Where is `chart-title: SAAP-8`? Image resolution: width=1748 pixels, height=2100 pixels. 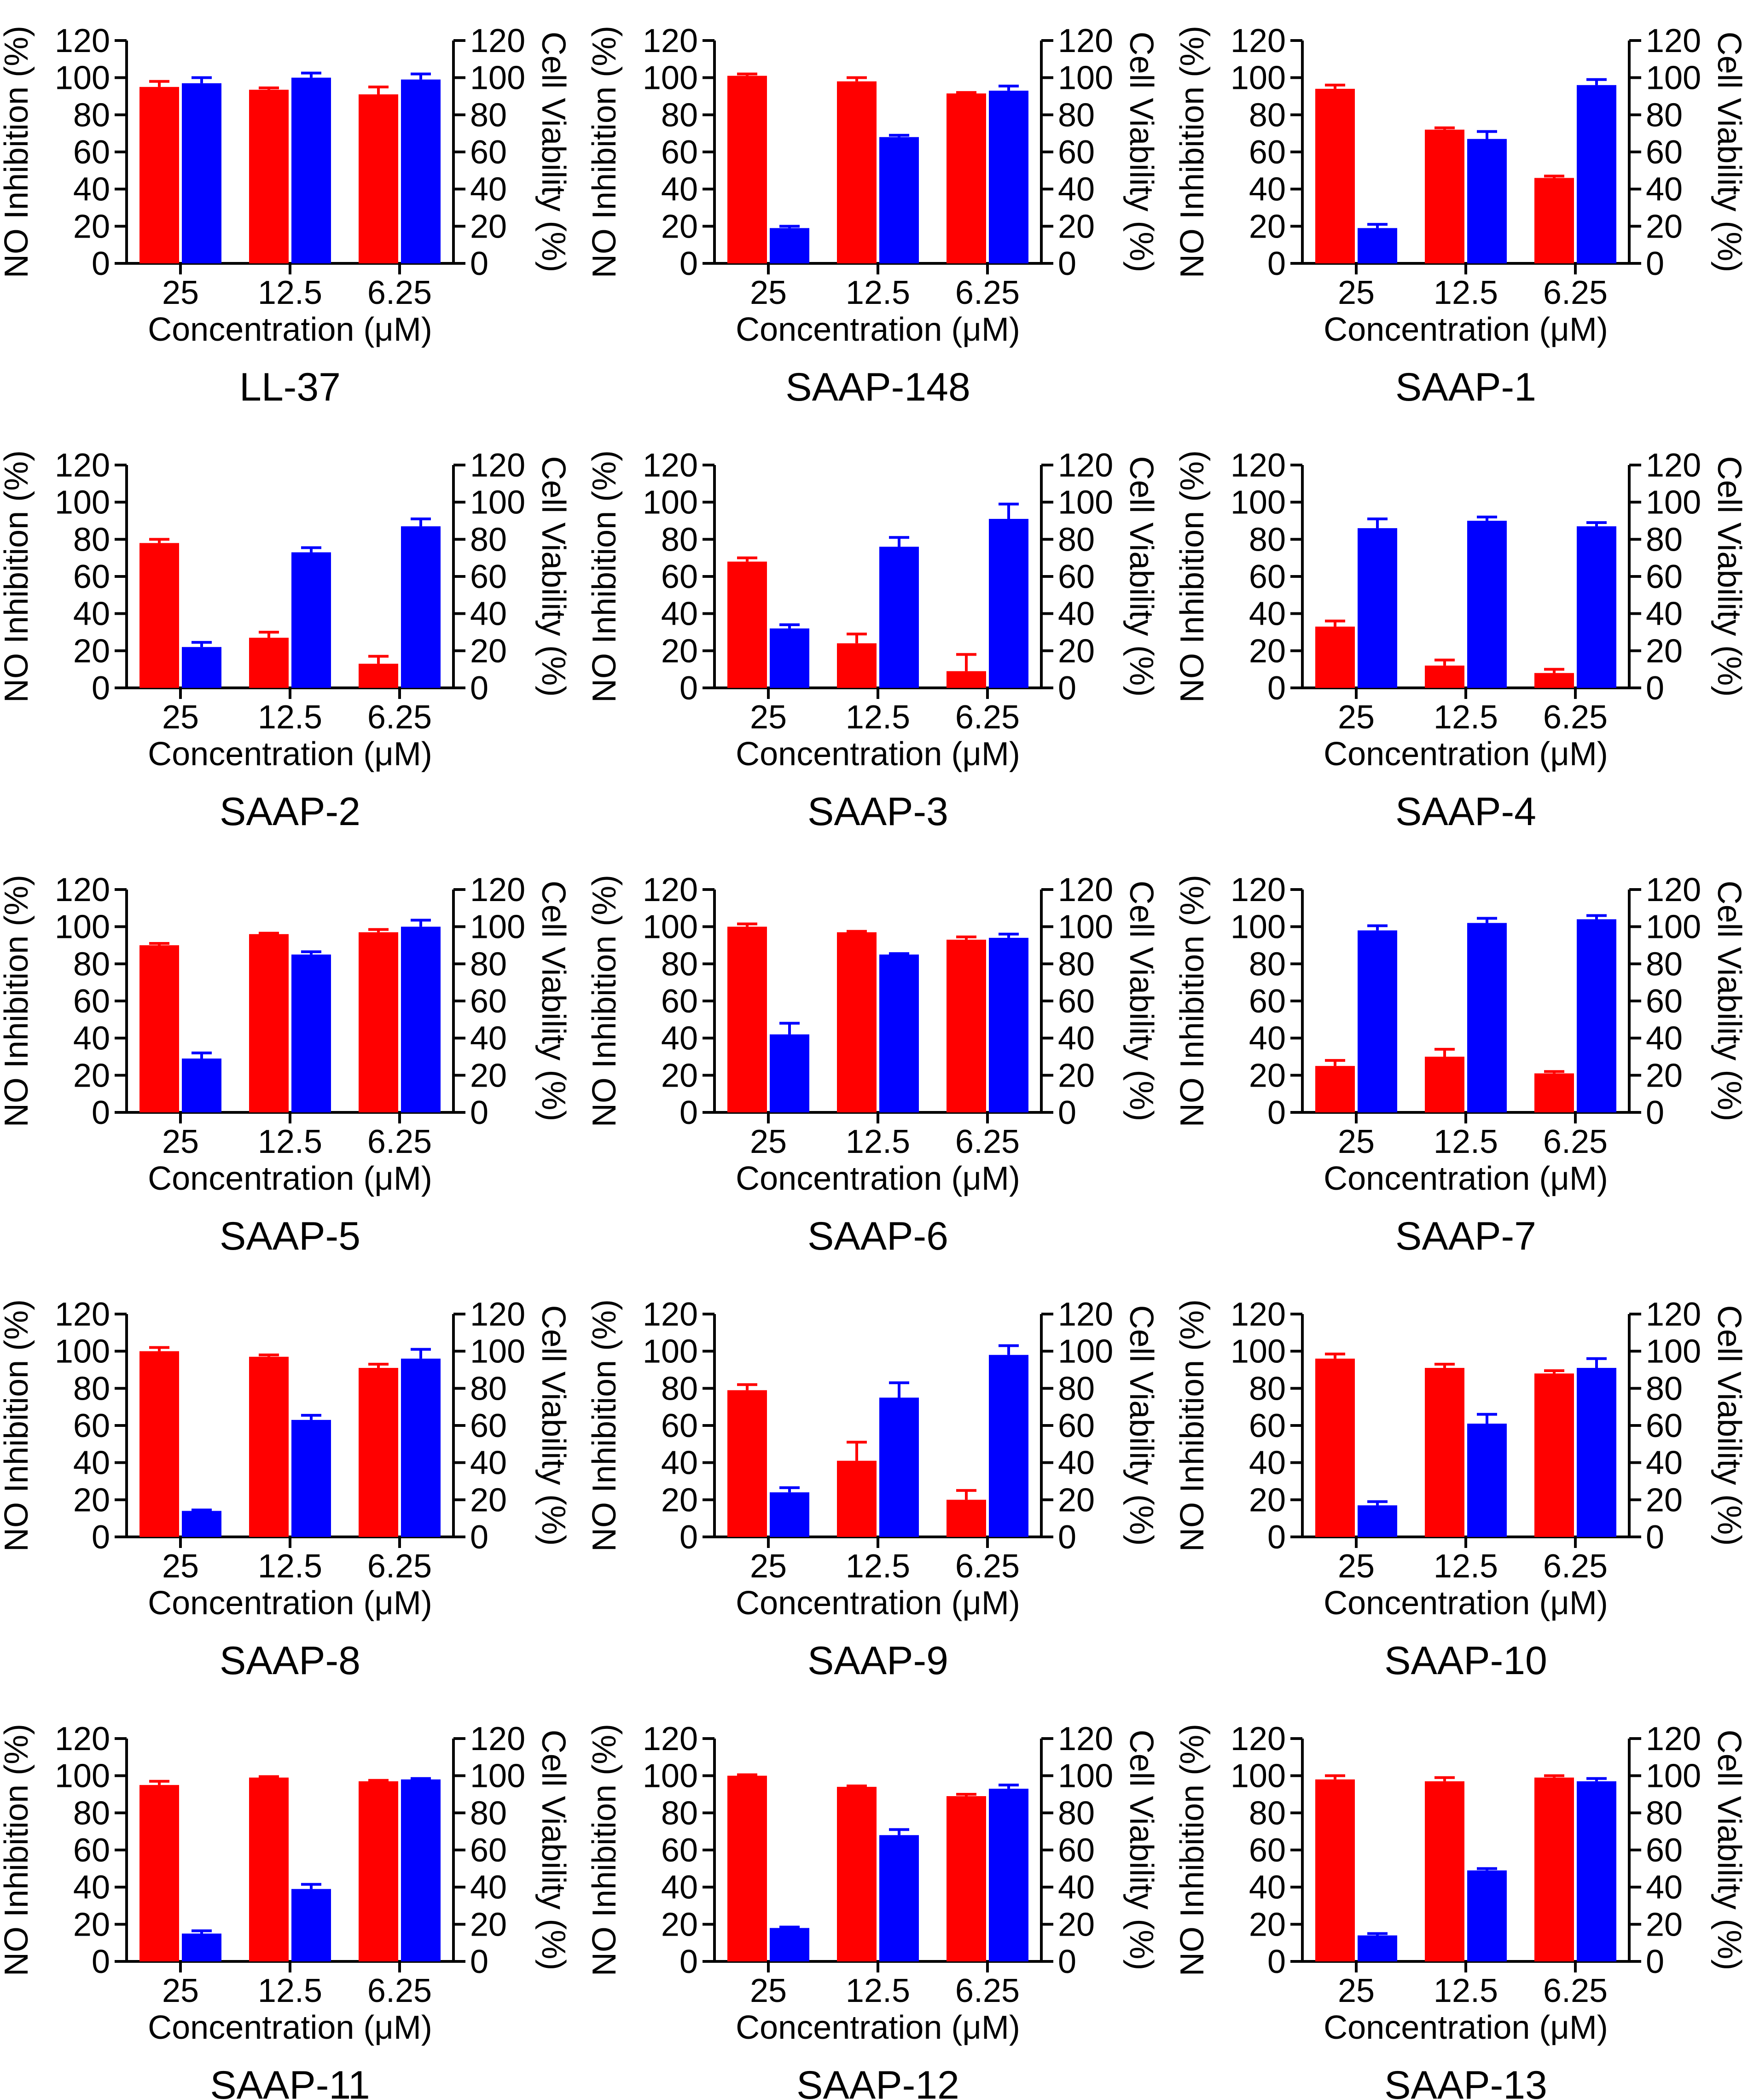 chart-title: SAAP-8 is located at coordinates (290, 1661).